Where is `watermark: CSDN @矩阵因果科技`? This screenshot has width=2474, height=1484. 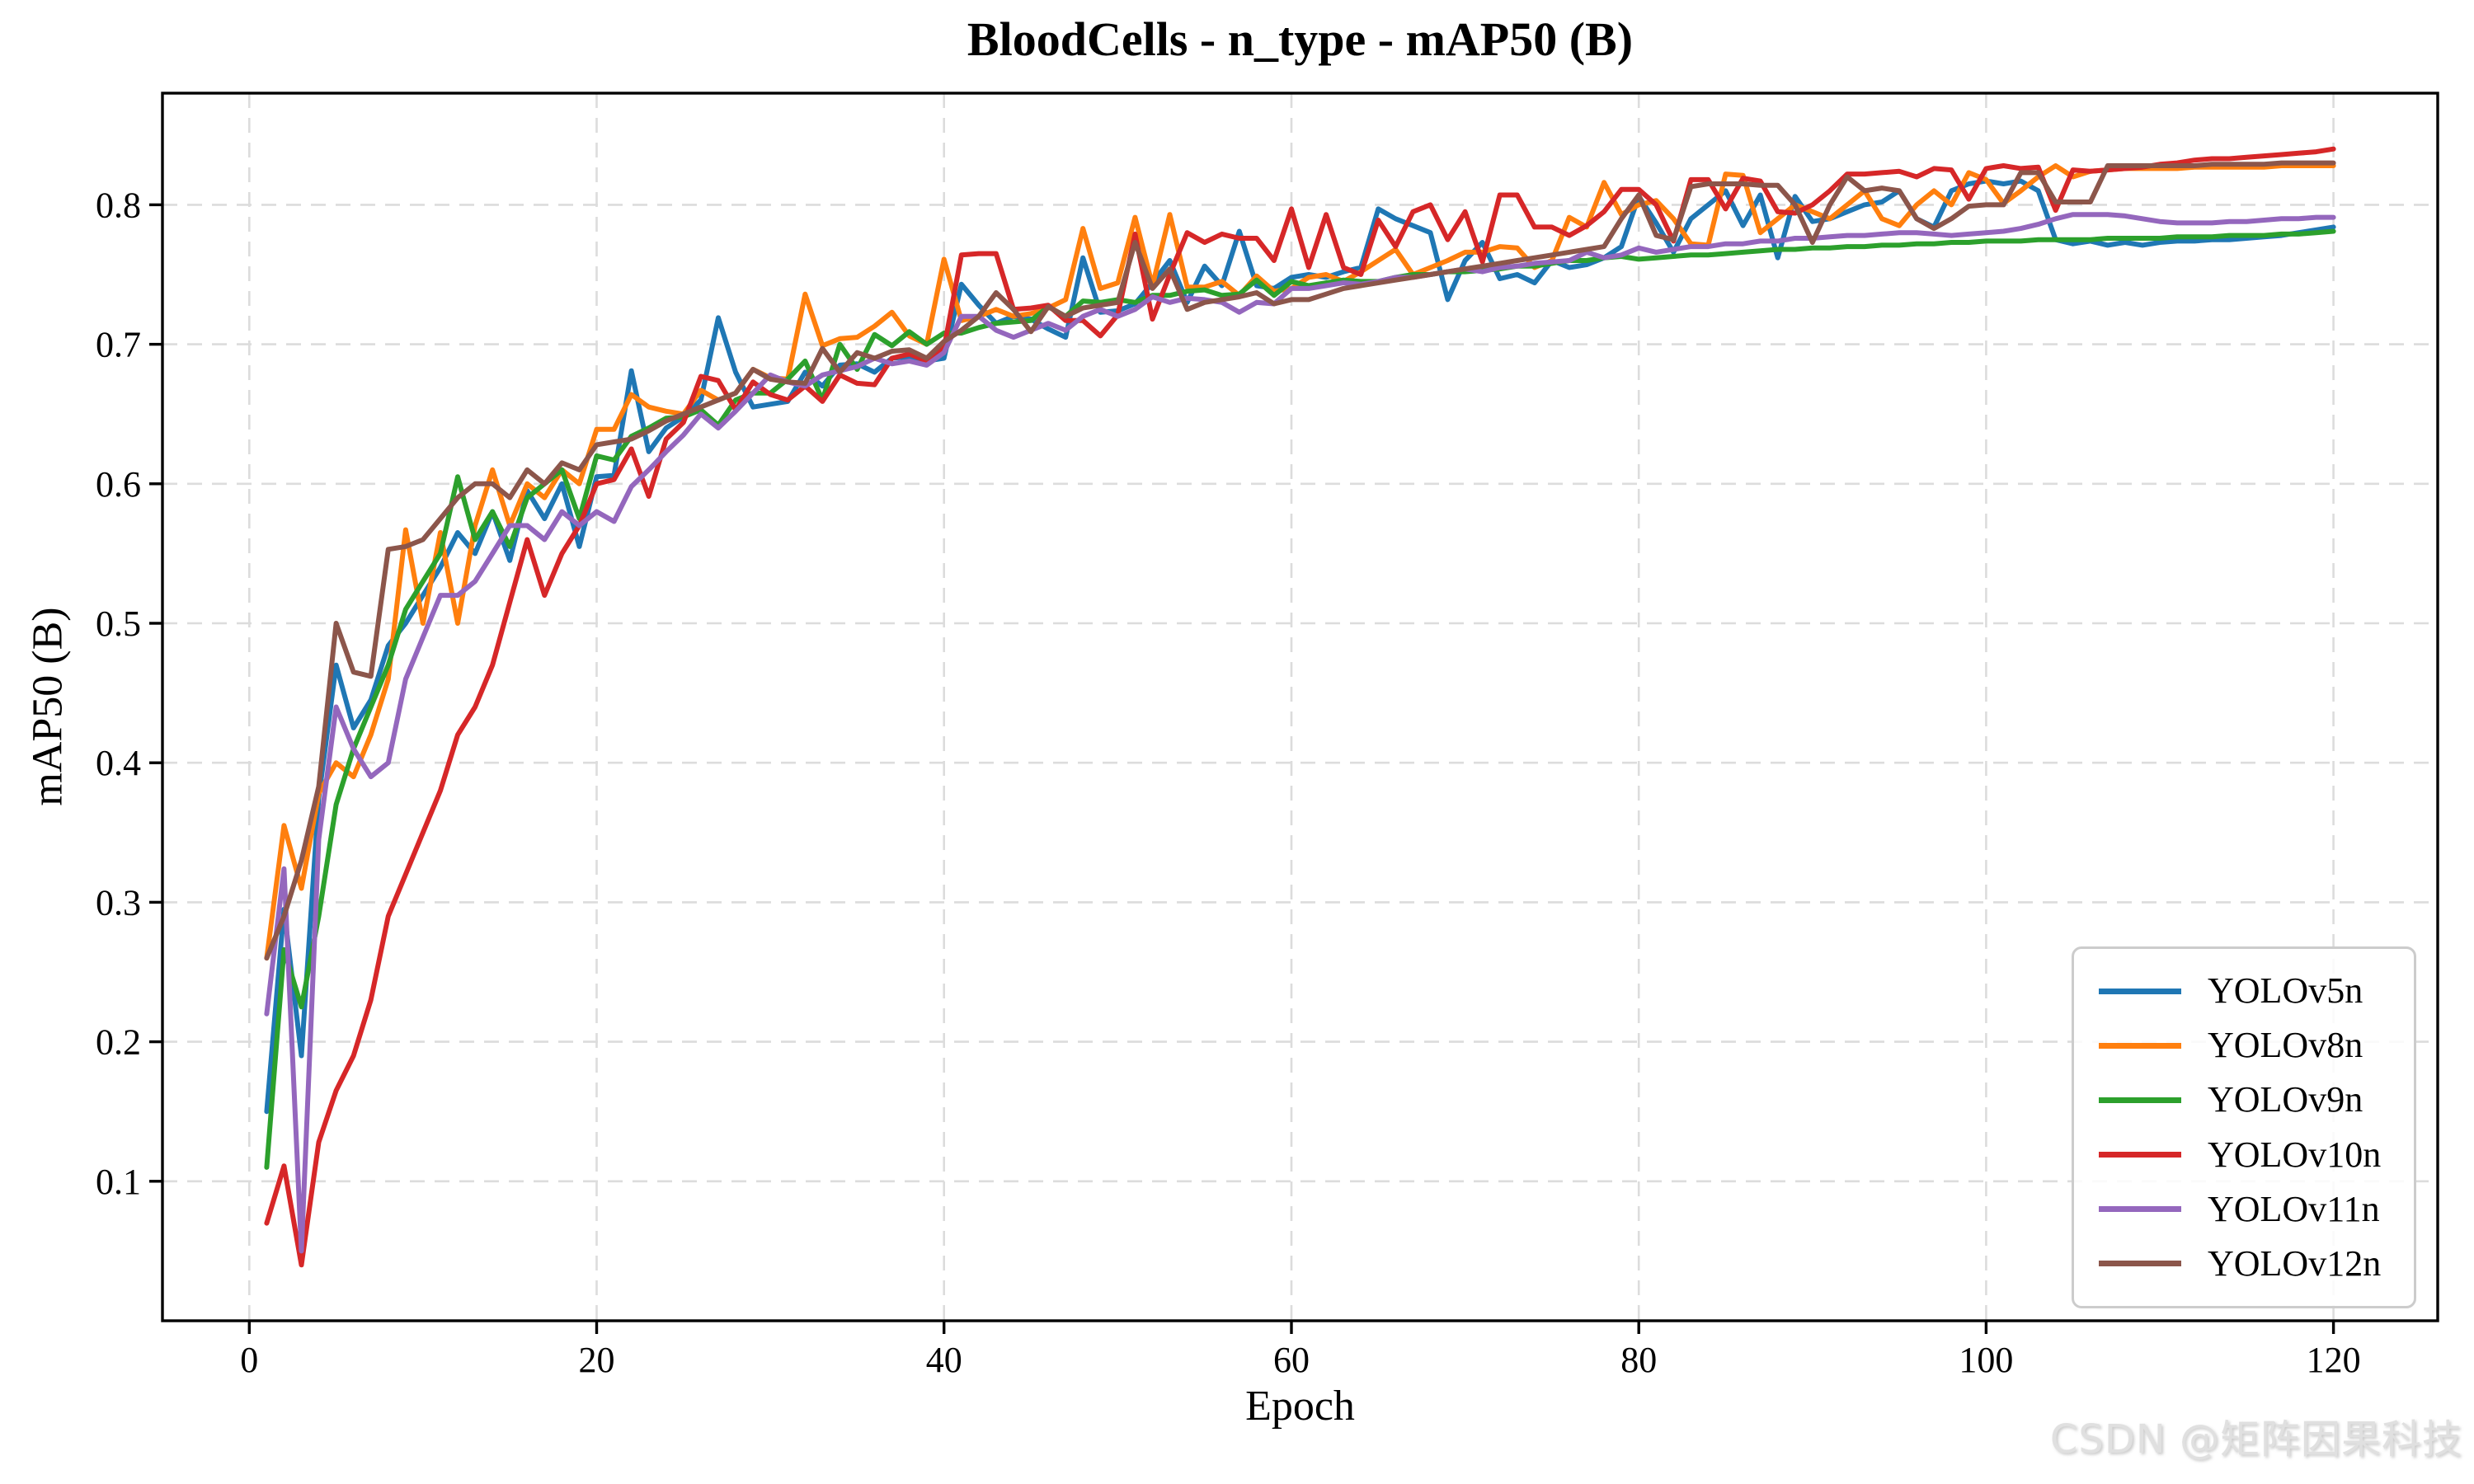 watermark: CSDN @矩阵因果科技 is located at coordinates (2255, 1439).